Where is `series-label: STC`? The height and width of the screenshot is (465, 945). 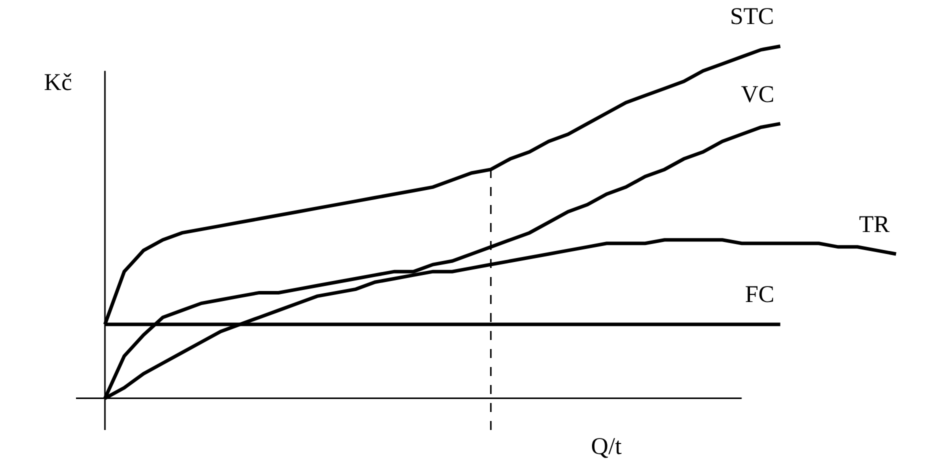
series-label: STC is located at coordinates (752, 17).